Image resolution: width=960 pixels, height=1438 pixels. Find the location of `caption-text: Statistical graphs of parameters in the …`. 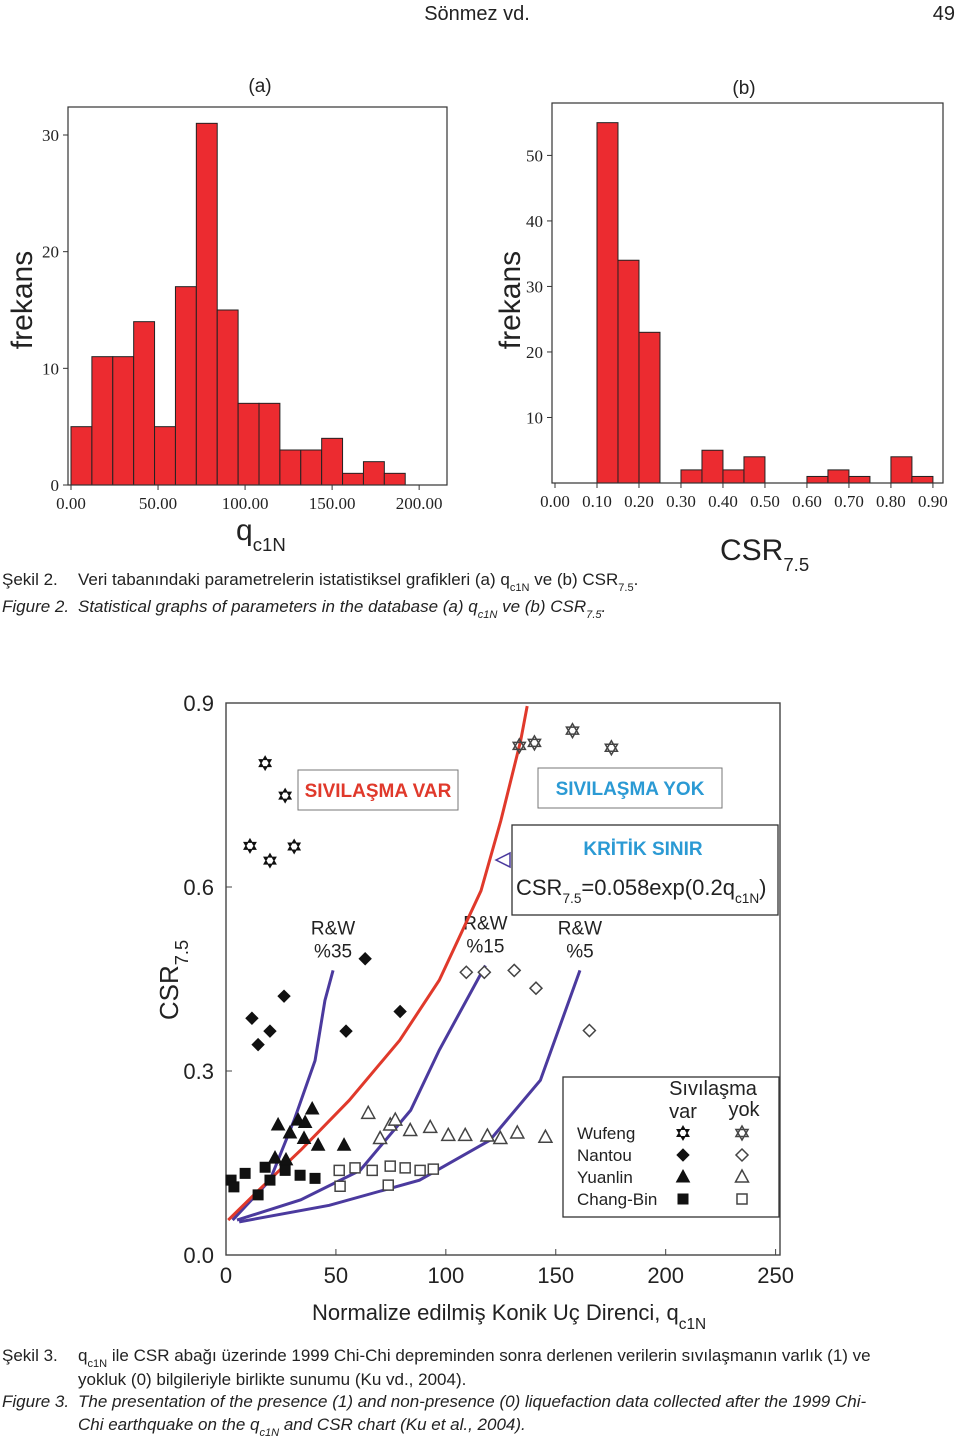

caption-text: Statistical graphs of parameters in the … is located at coordinates (342, 609).